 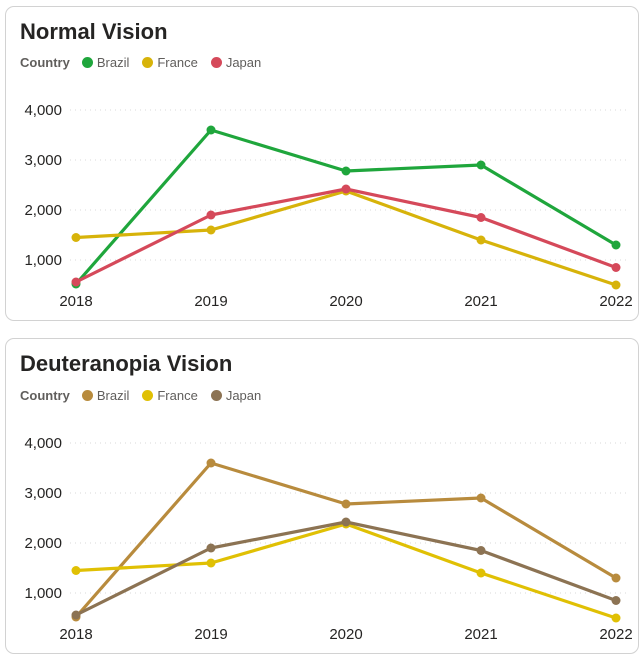 I want to click on legend-normal-vision: Country Brazil France Japan, so click(x=327, y=62).